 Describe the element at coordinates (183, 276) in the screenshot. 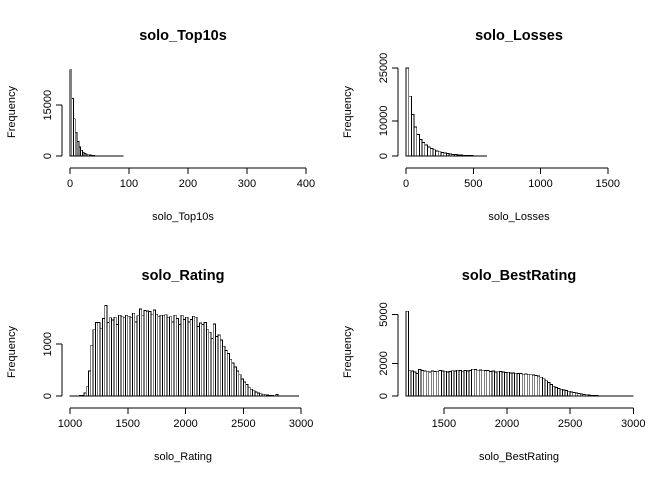

I see `chart-title: solo_Rating` at that location.